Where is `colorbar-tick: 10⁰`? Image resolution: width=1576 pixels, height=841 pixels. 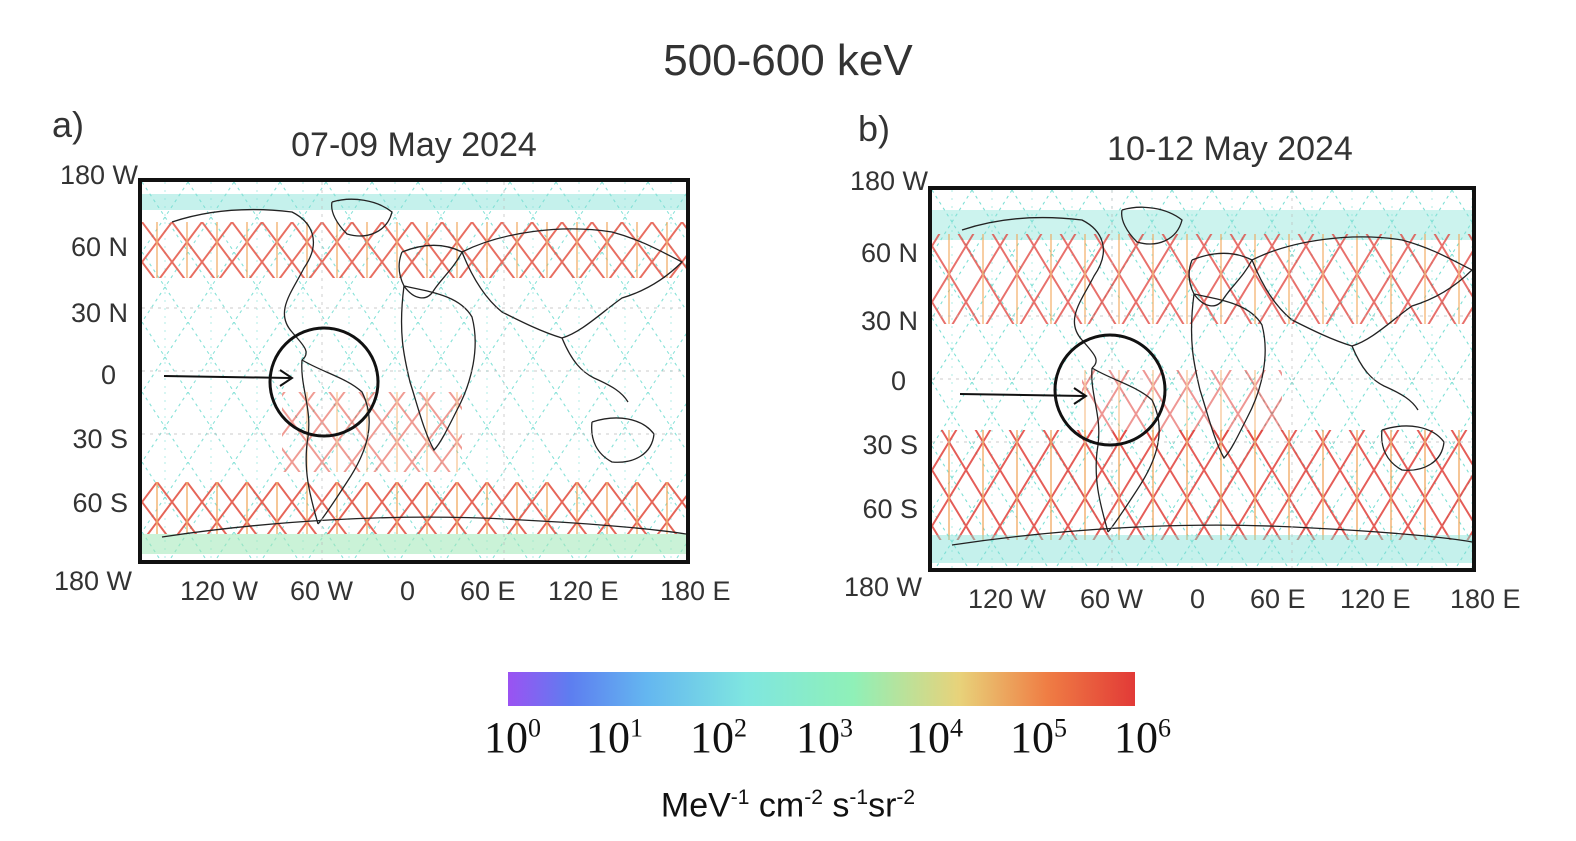 colorbar-tick: 10⁰ is located at coordinates (512, 737).